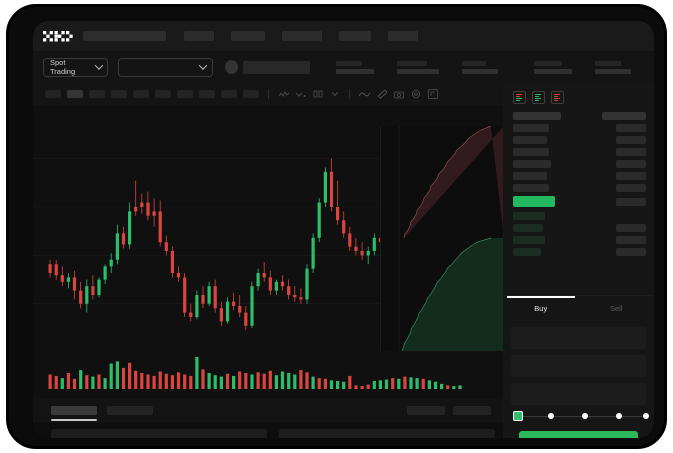 This screenshot has height=453, width=673. I want to click on spot-trading-dropdown: Spot Trading, so click(76, 67).